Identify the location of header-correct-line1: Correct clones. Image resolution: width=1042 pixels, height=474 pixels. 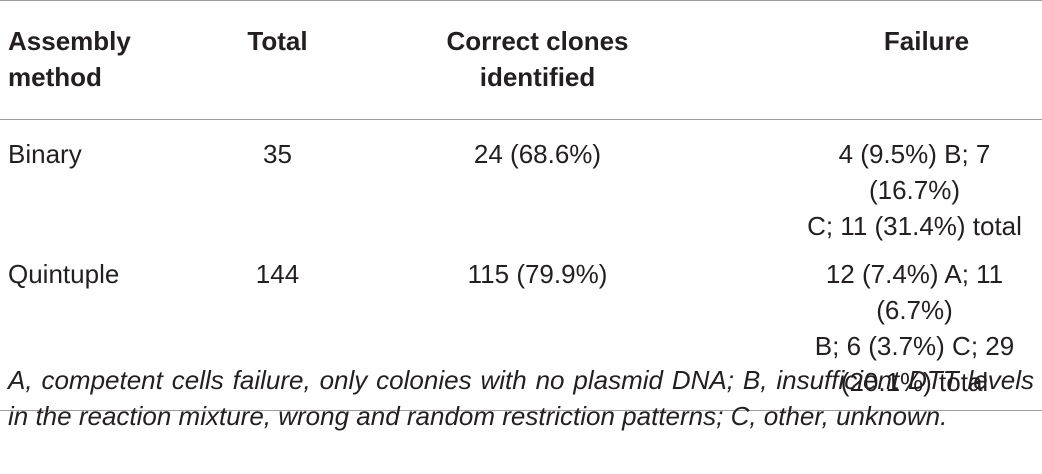
(537, 41).